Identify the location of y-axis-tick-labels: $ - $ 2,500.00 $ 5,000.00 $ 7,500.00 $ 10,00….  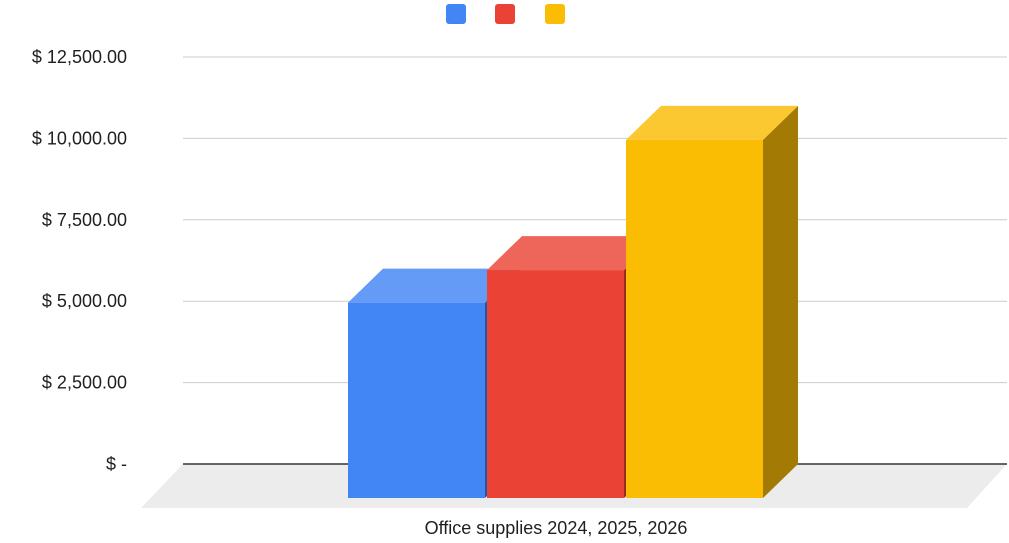
(79, 260).